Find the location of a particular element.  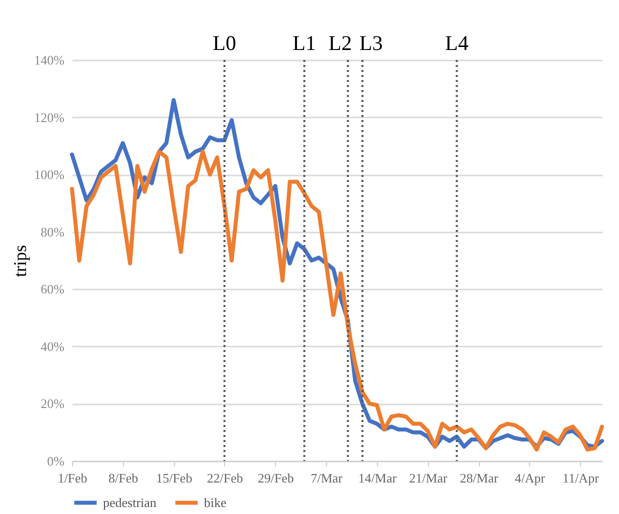

x-tick-label: 29/Feb is located at coordinates (276, 478).